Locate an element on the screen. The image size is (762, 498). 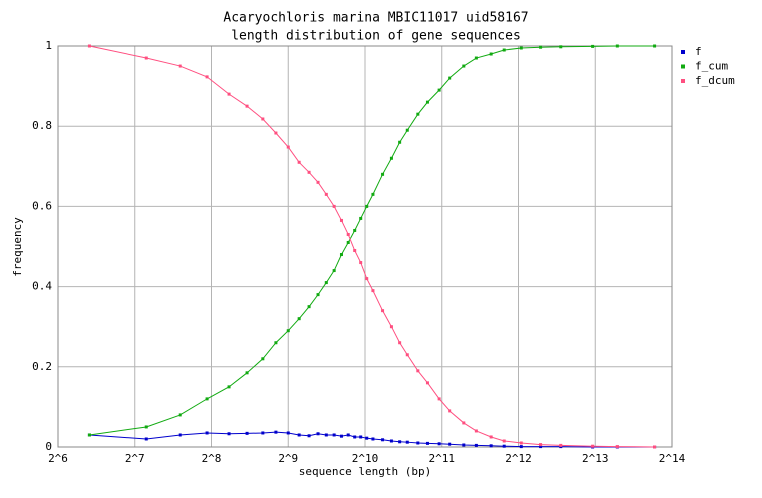
legend-marker is located at coordinates (683, 66).